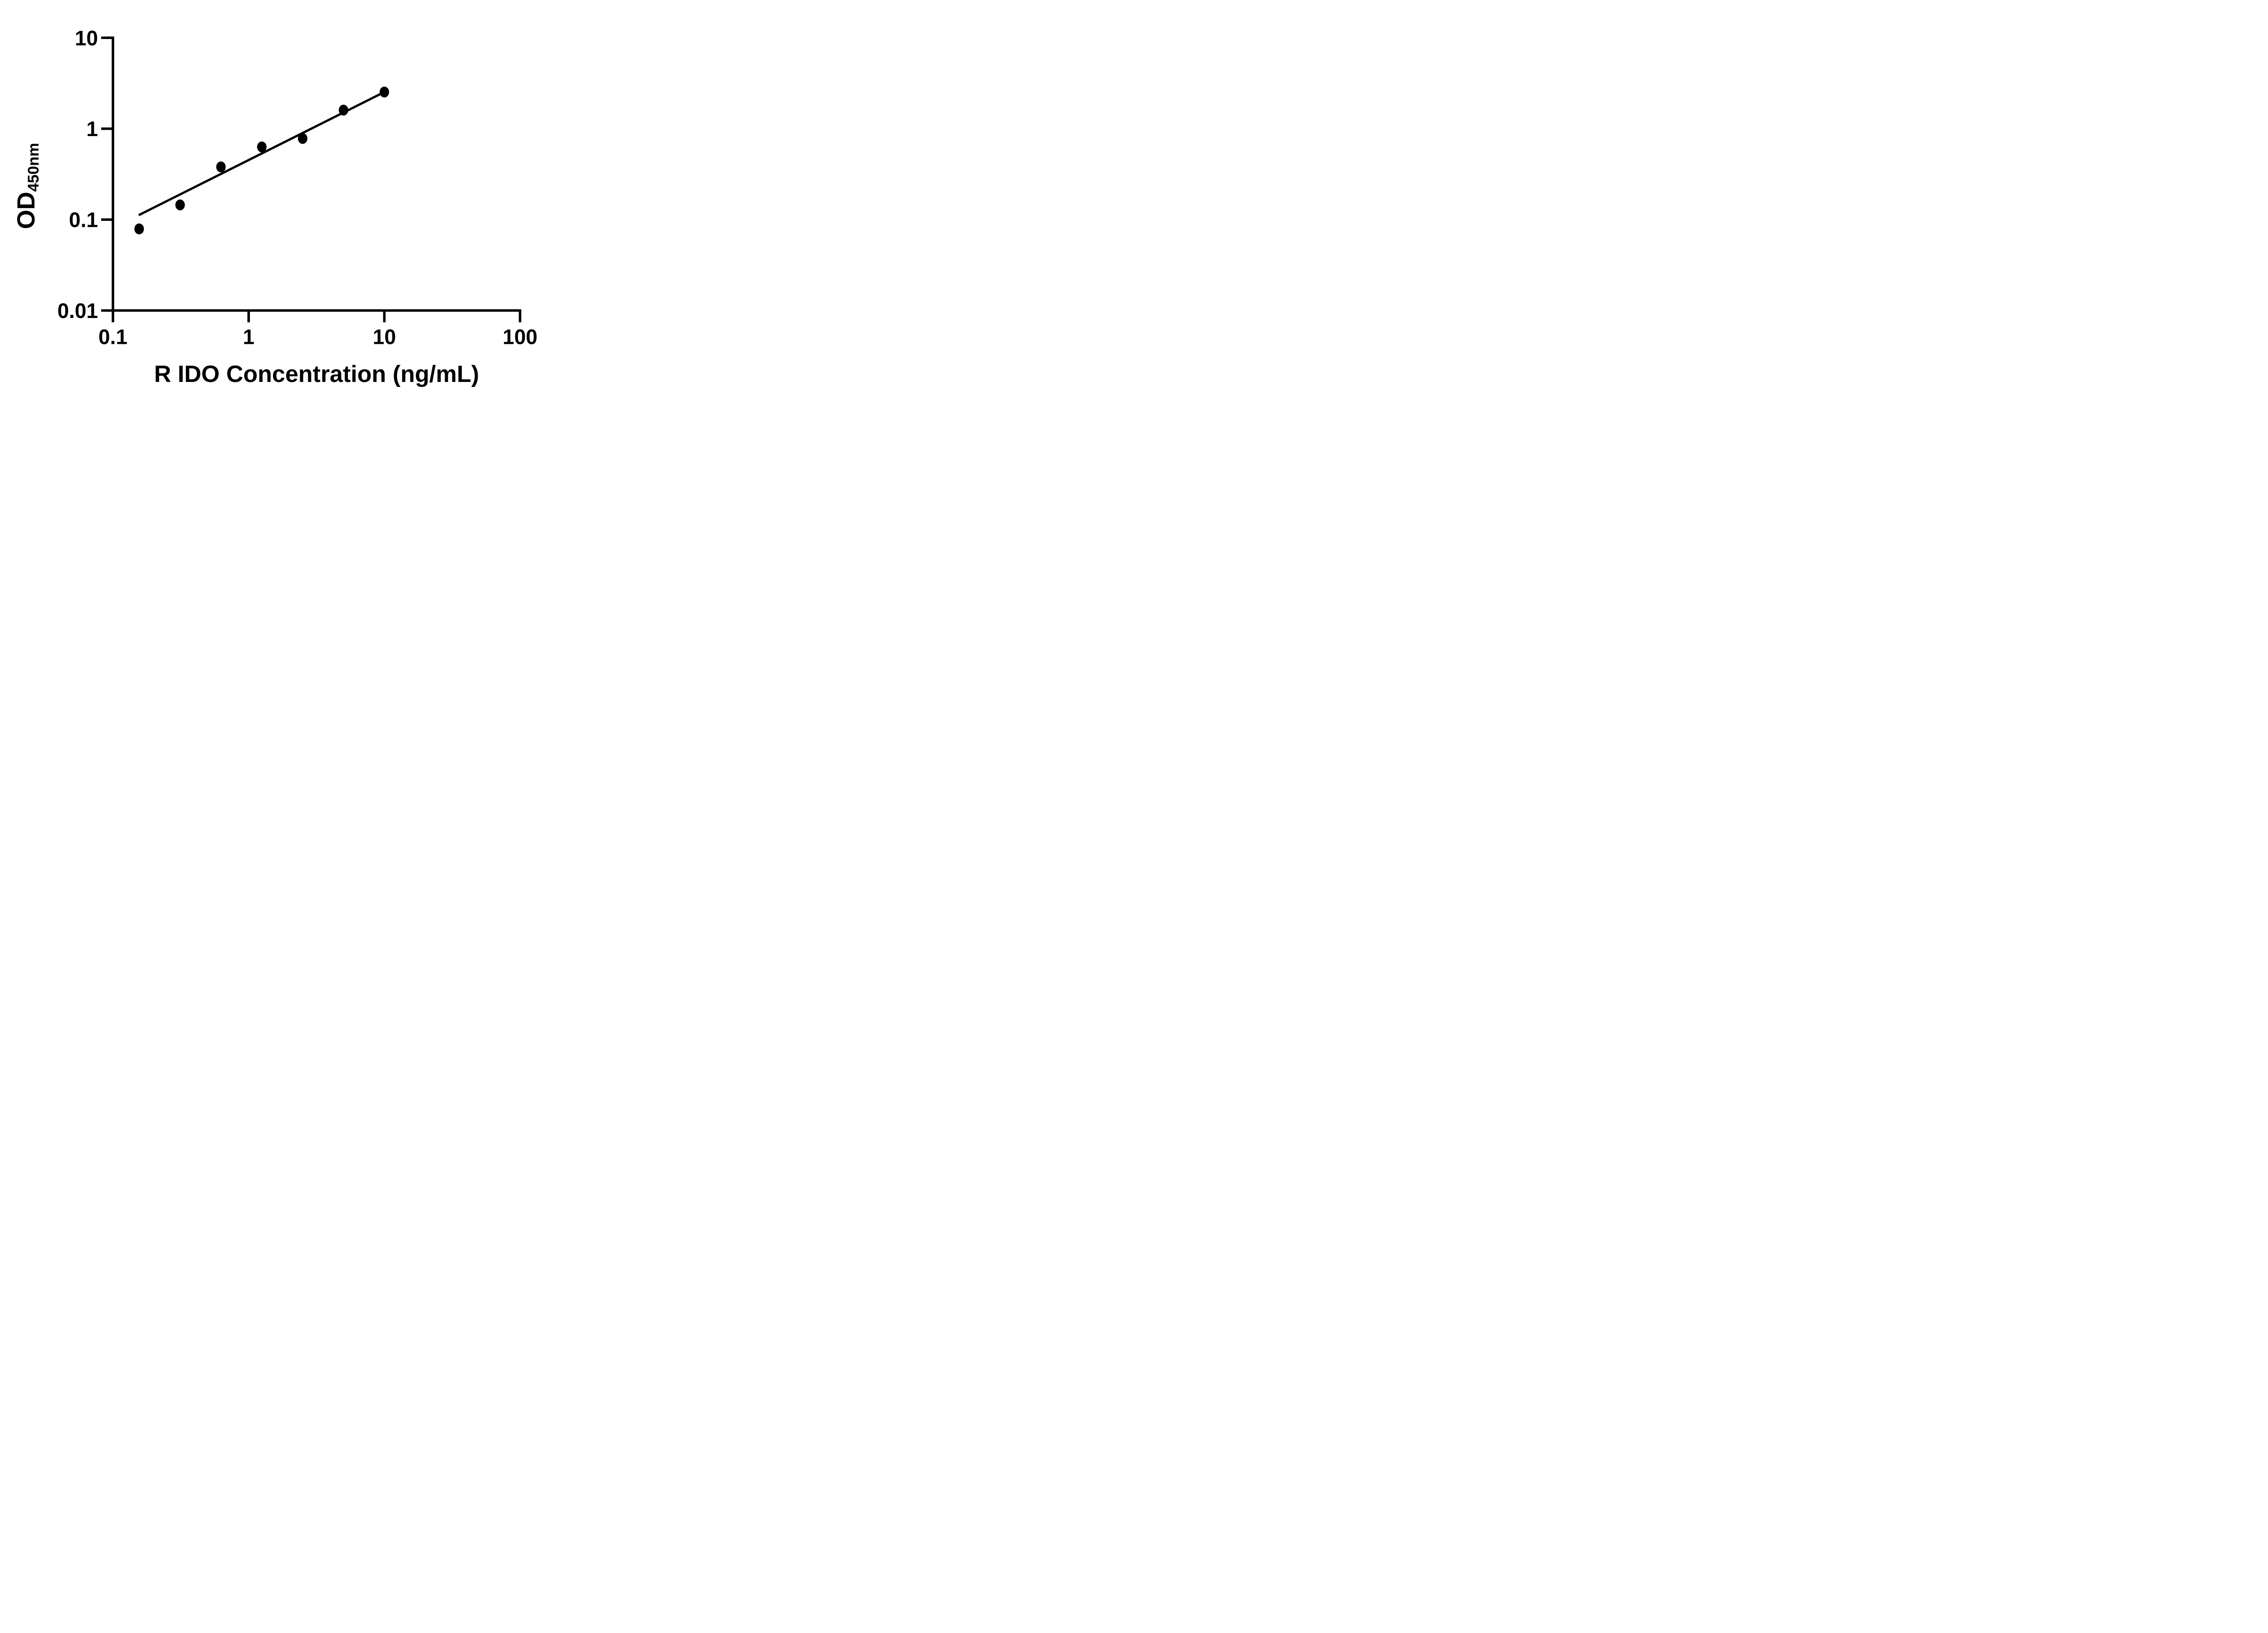 This screenshot has height=1633, width=2268. What do you see at coordinates (87, 38) in the screenshot?
I see `y-tick-label-10: 10` at bounding box center [87, 38].